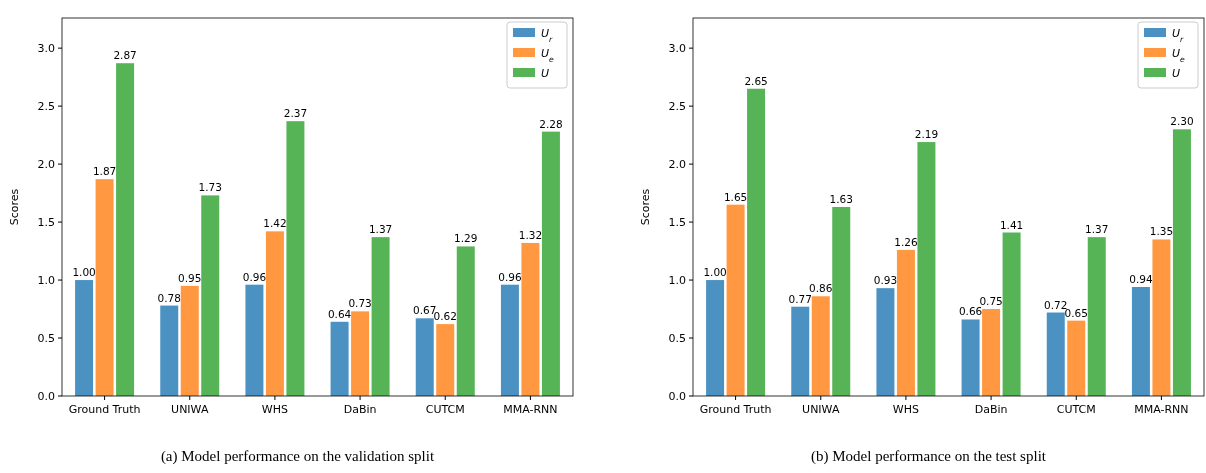 The width and height of the screenshot is (1206, 473). Describe the element at coordinates (756, 80) in the screenshot. I see `data-label: 2.65` at that location.